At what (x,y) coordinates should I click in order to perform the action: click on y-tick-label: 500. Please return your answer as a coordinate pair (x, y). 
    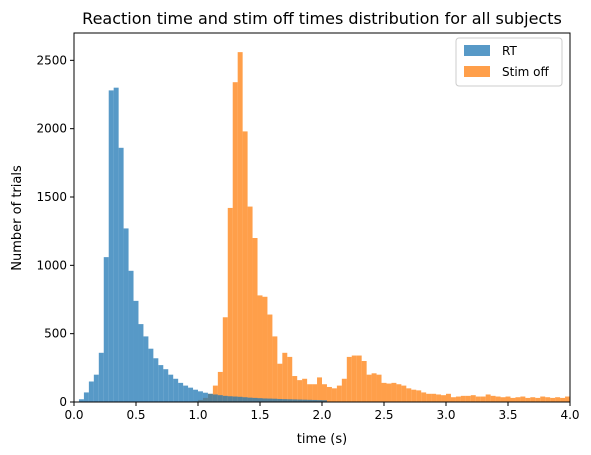
    Looking at the image, I should click on (55, 334).